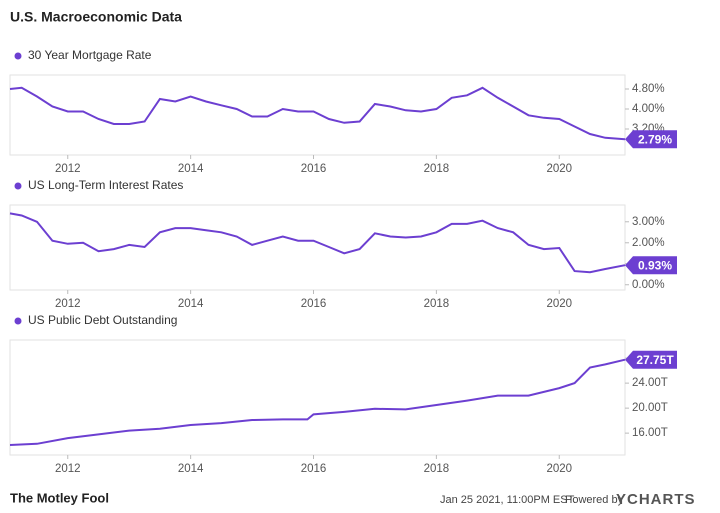 The image size is (720, 513). I want to click on y-tick-label: 4.80%, so click(648, 89).